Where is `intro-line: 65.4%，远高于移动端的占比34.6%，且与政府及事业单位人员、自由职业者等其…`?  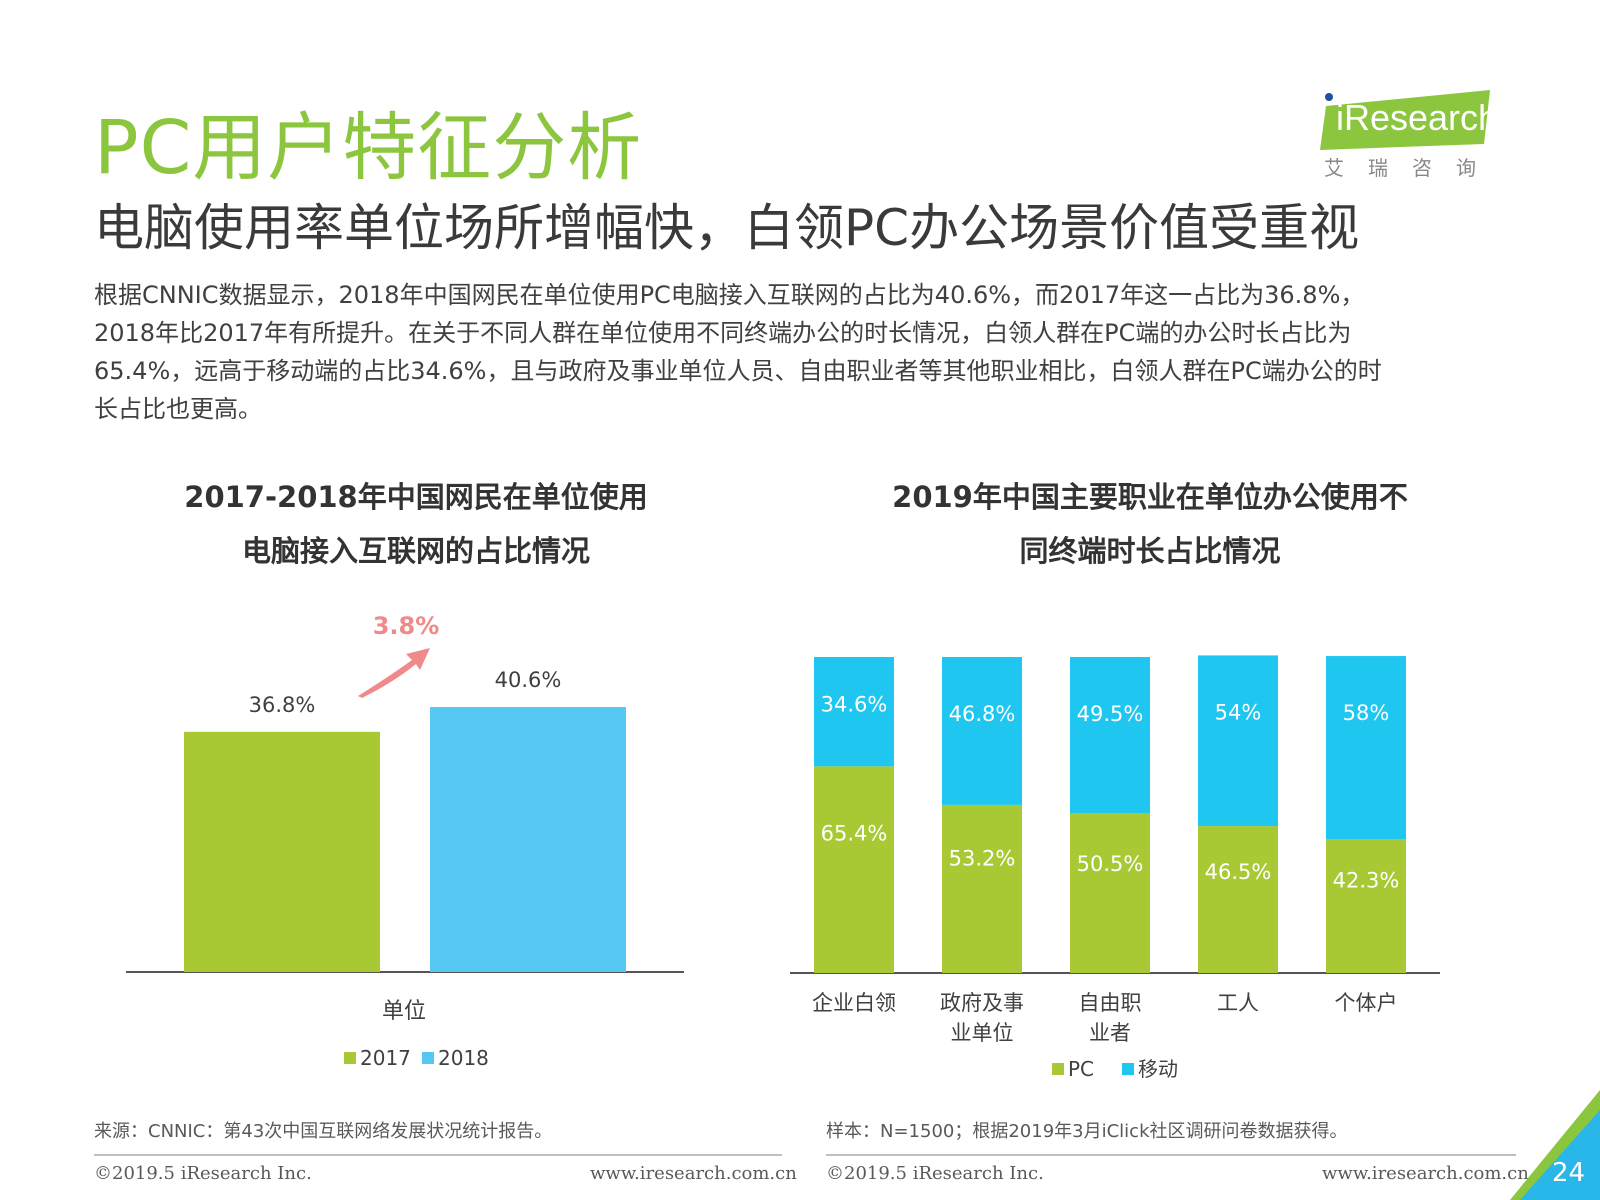 intro-line: 65.4%，远高于移动端的占比34.6%，且与政府及事业单位人员、自由职业者等其… is located at coordinates (738, 371).